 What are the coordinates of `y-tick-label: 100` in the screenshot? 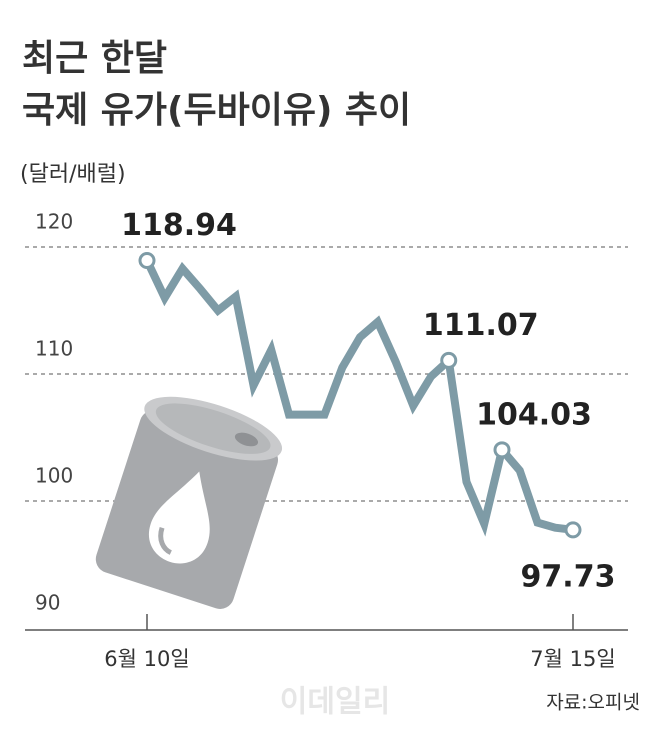 It's located at (54, 476).